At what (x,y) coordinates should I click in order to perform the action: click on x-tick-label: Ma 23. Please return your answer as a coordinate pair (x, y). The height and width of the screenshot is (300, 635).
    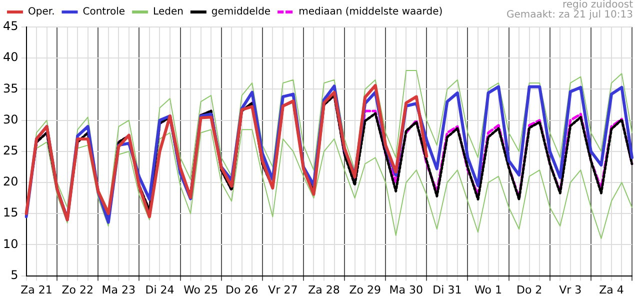
    Looking at the image, I should click on (119, 289).